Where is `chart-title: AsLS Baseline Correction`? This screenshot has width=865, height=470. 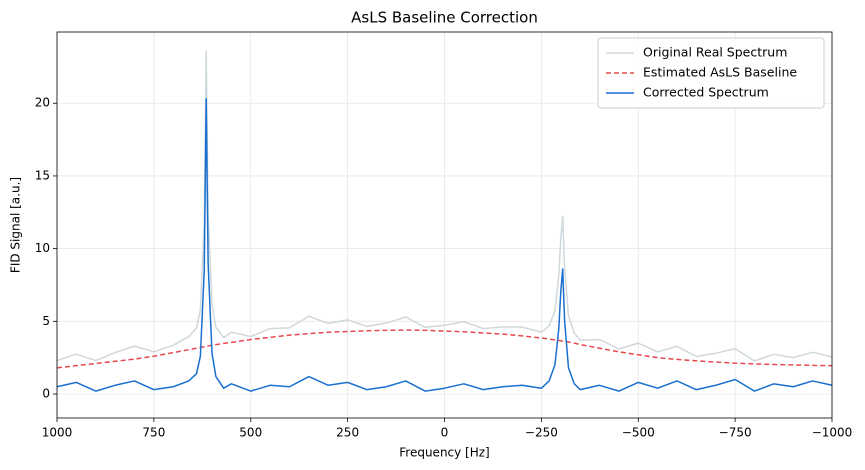 chart-title: AsLS Baseline Correction is located at coordinates (444, 18).